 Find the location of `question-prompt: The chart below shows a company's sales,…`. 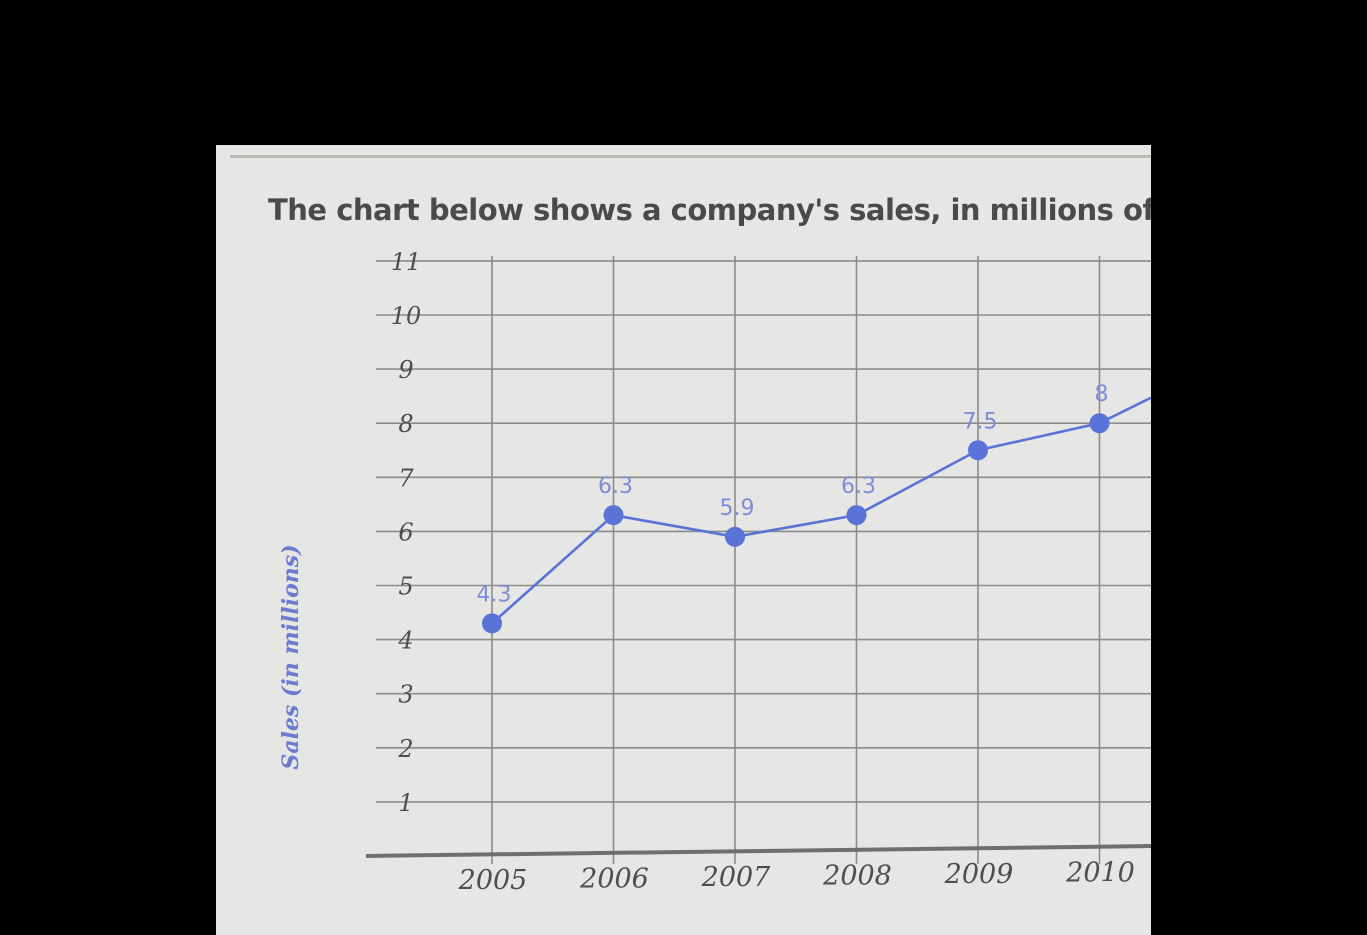

question-prompt: The chart below shows a company's sales,… is located at coordinates (709, 210).